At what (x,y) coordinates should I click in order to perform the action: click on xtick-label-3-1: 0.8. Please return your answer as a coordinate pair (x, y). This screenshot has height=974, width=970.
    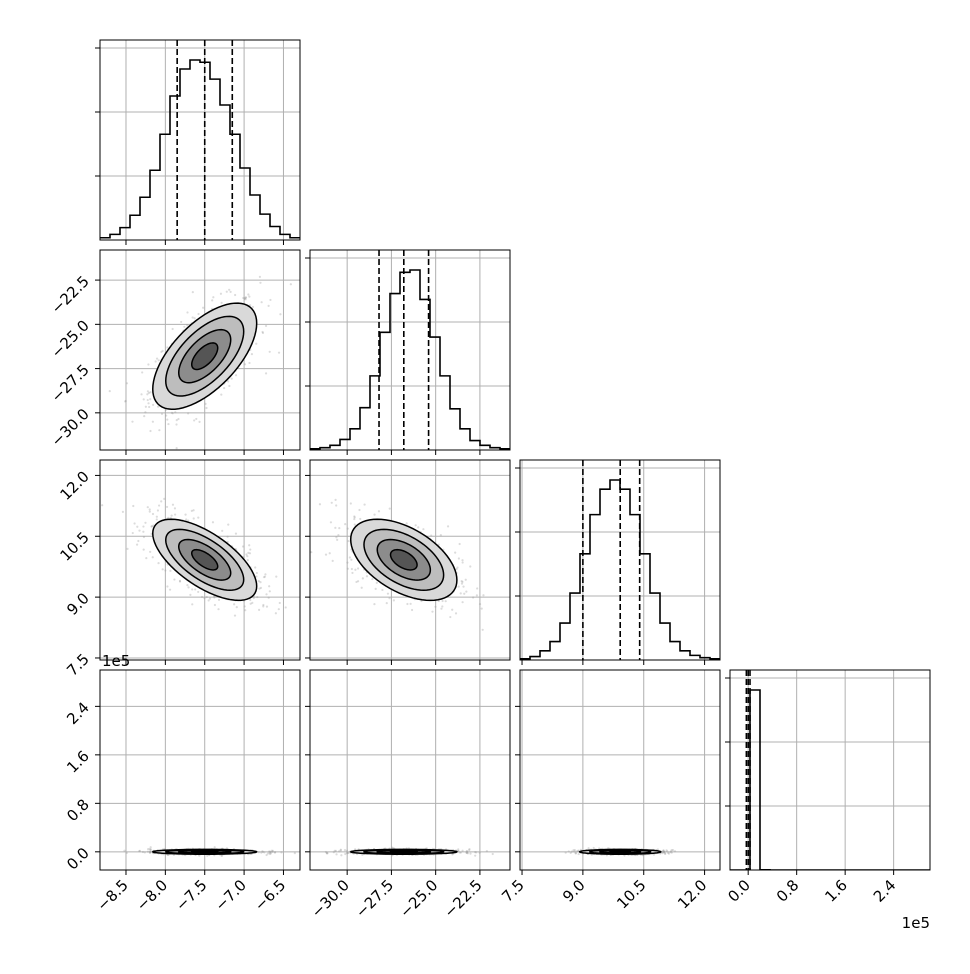
    Looking at the image, I should click on (788, 891).